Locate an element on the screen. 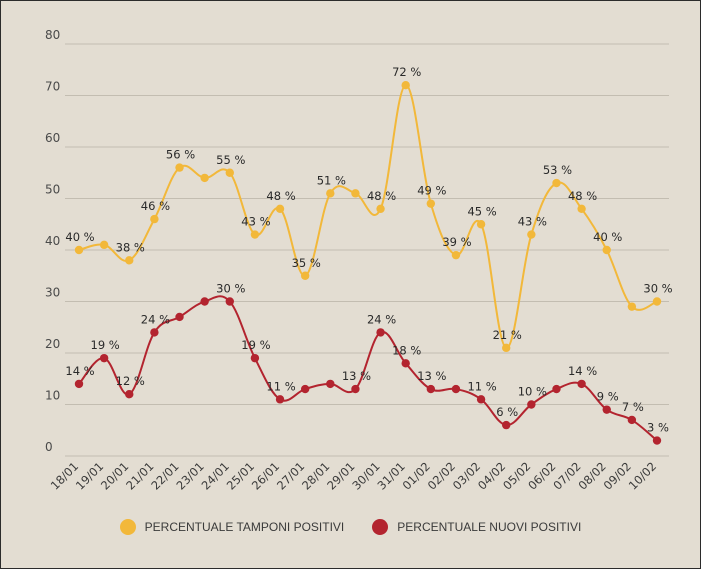 This screenshot has height=569, width=701. data-label: 19 % is located at coordinates (255, 345).